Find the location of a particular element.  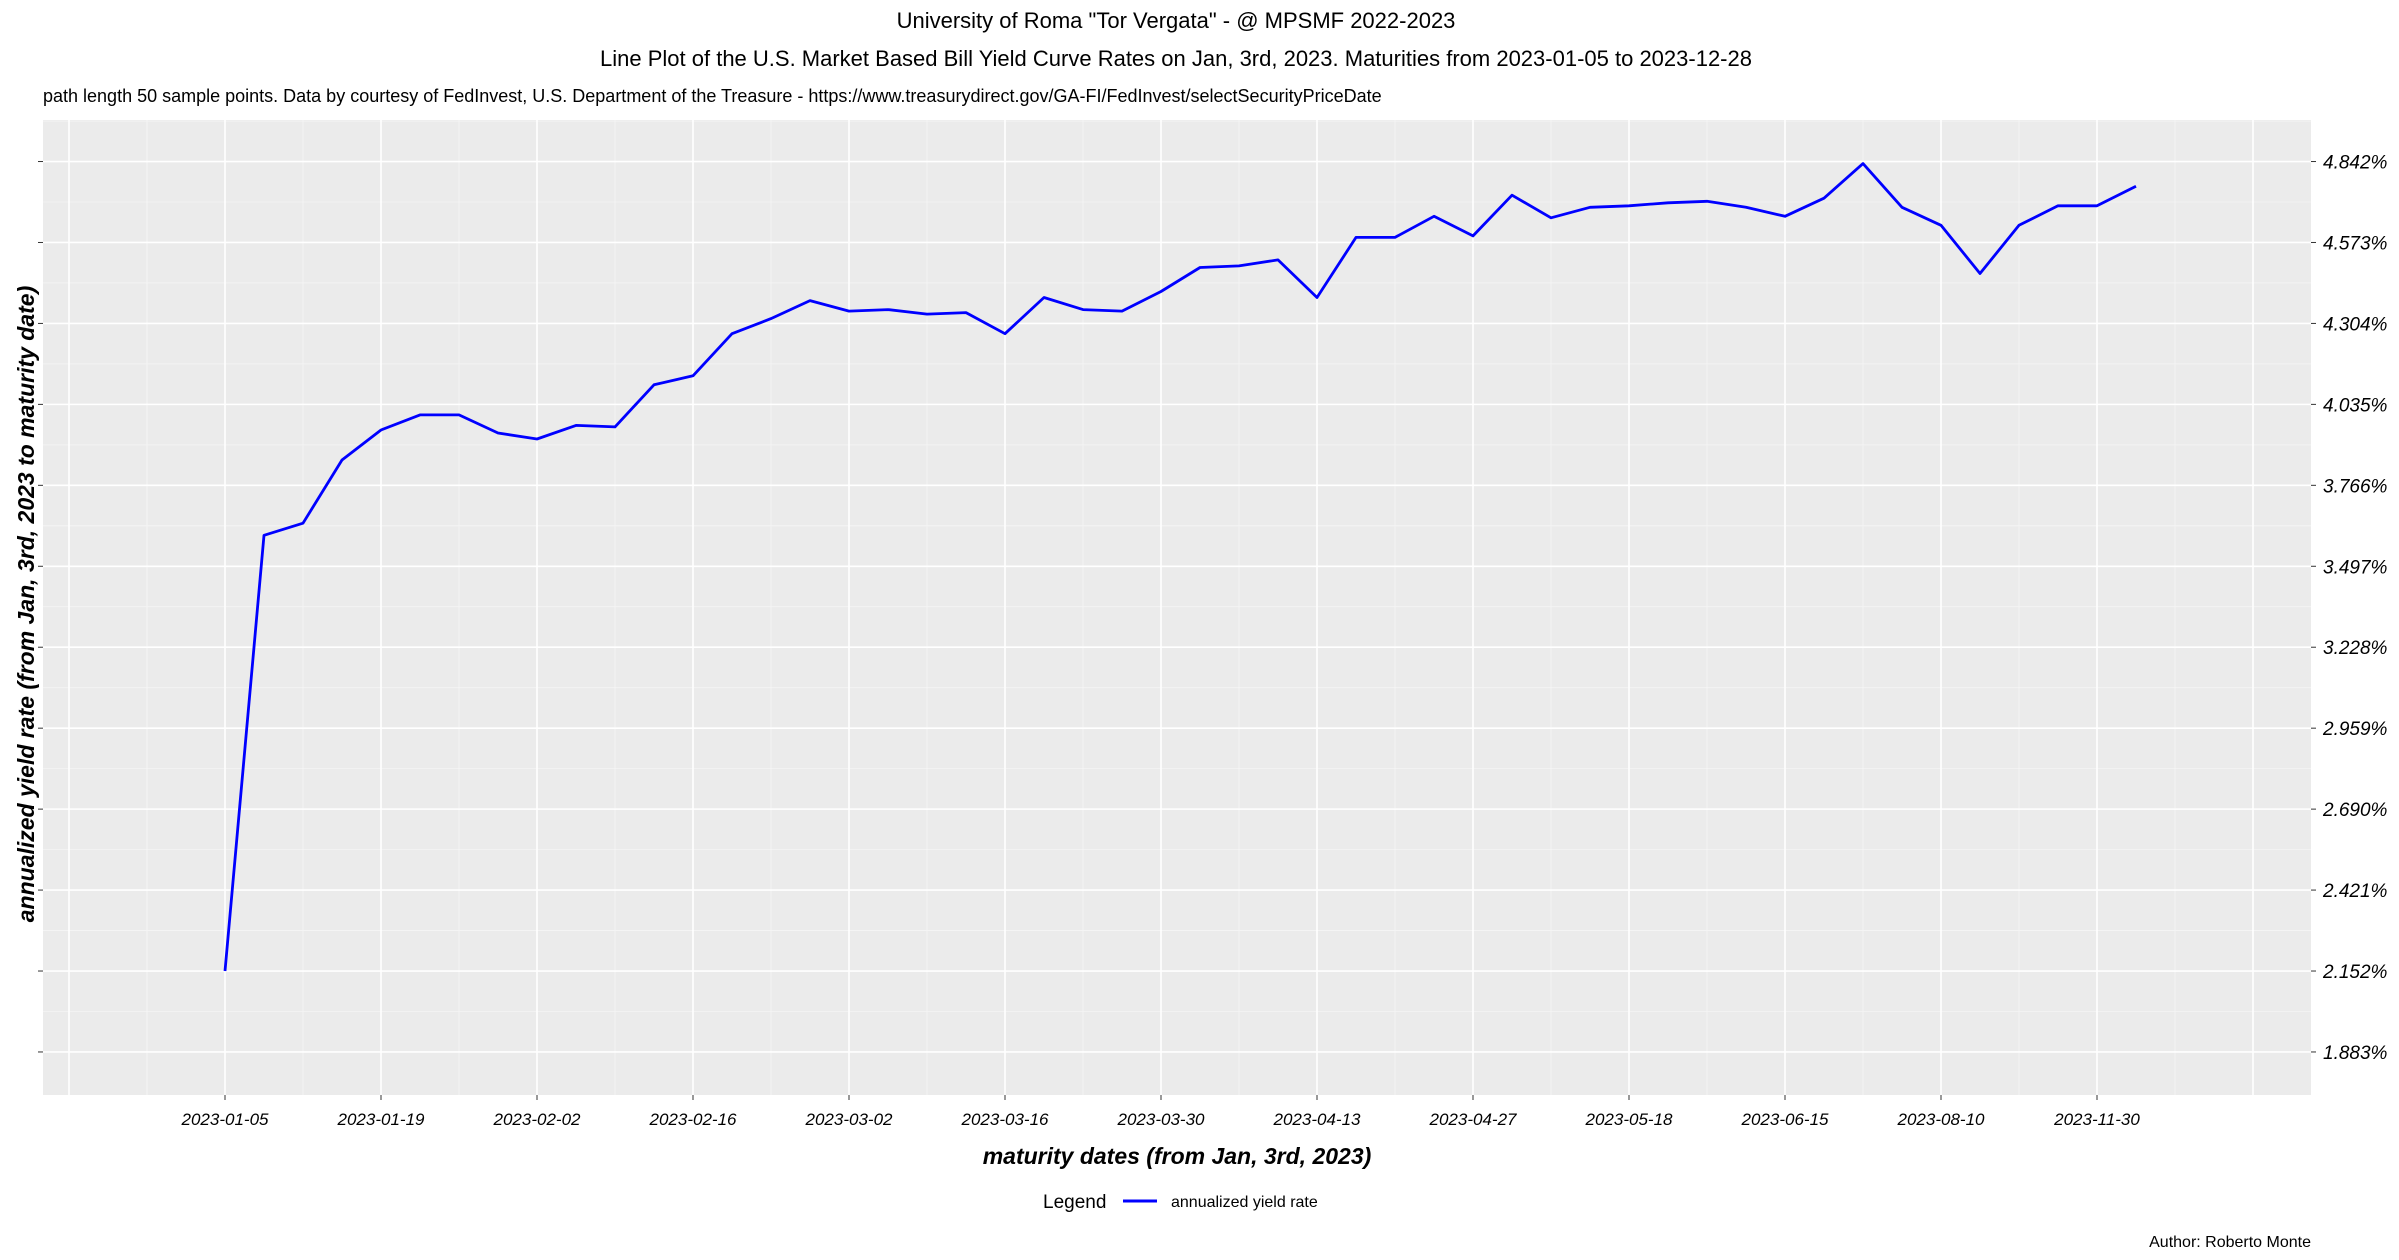

y-tick-label: 2.690% is located at coordinates (2355, 810).